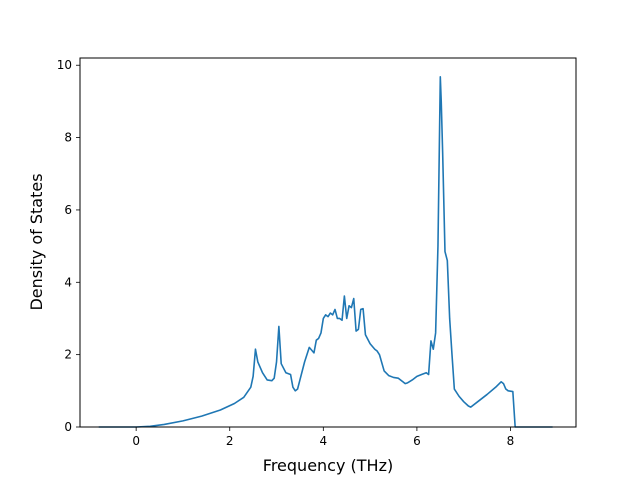 Image resolution: width=640 pixels, height=480 pixels. I want to click on y-tick-label: 4, so click(68, 282).